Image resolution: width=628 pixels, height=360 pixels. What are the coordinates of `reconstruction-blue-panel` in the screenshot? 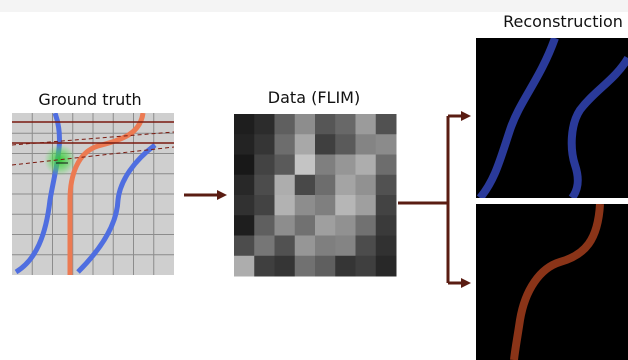 It's located at (552, 118).